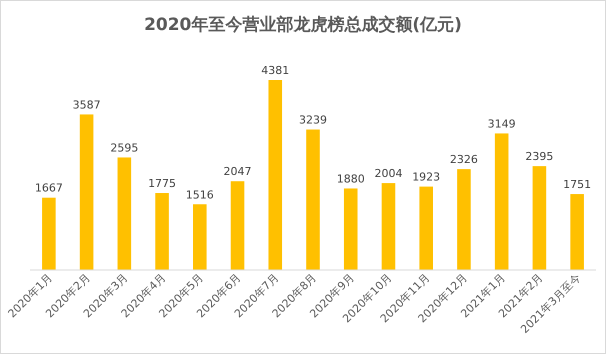 The width and height of the screenshot is (606, 354). What do you see at coordinates (388, 173) in the screenshot?
I see `data-label: 2004` at bounding box center [388, 173].